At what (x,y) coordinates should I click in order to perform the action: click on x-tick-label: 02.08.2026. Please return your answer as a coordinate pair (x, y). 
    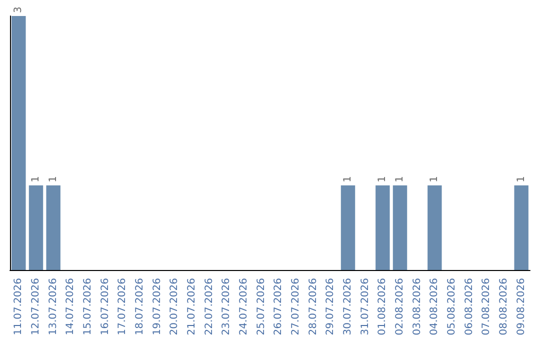
    Looking at the image, I should click on (400, 307).